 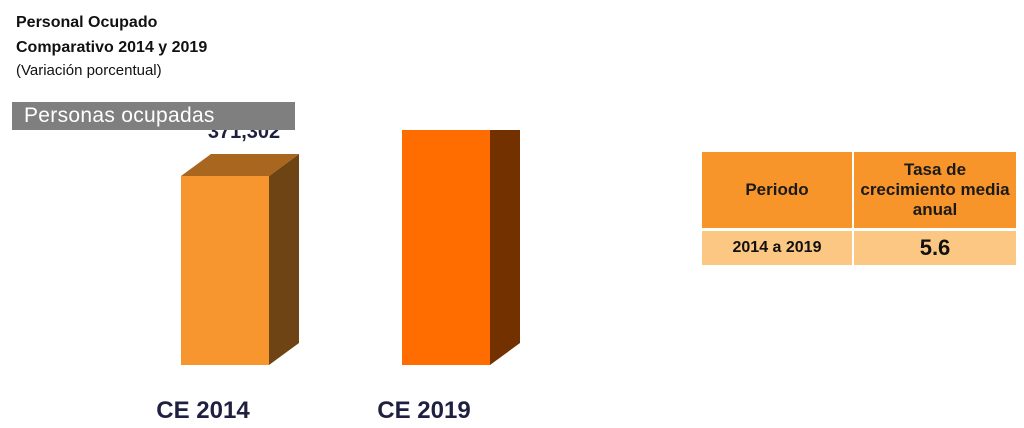 What do you see at coordinates (244, 136) in the screenshot?
I see `data-label: 371,302` at bounding box center [244, 136].